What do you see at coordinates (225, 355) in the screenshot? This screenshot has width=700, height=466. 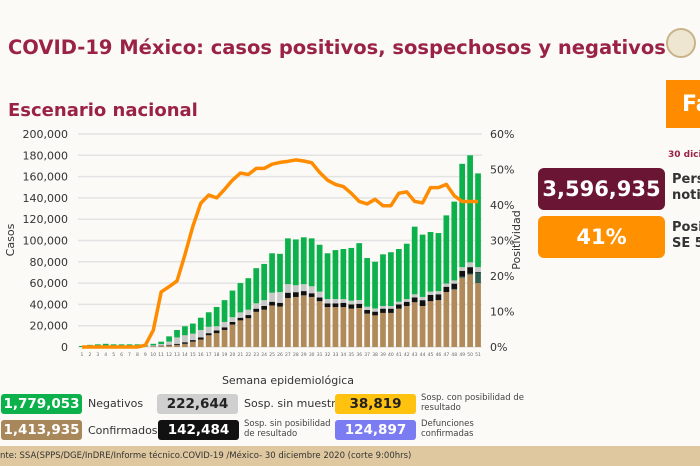 I see `x-tick-label: 19` at bounding box center [225, 355].